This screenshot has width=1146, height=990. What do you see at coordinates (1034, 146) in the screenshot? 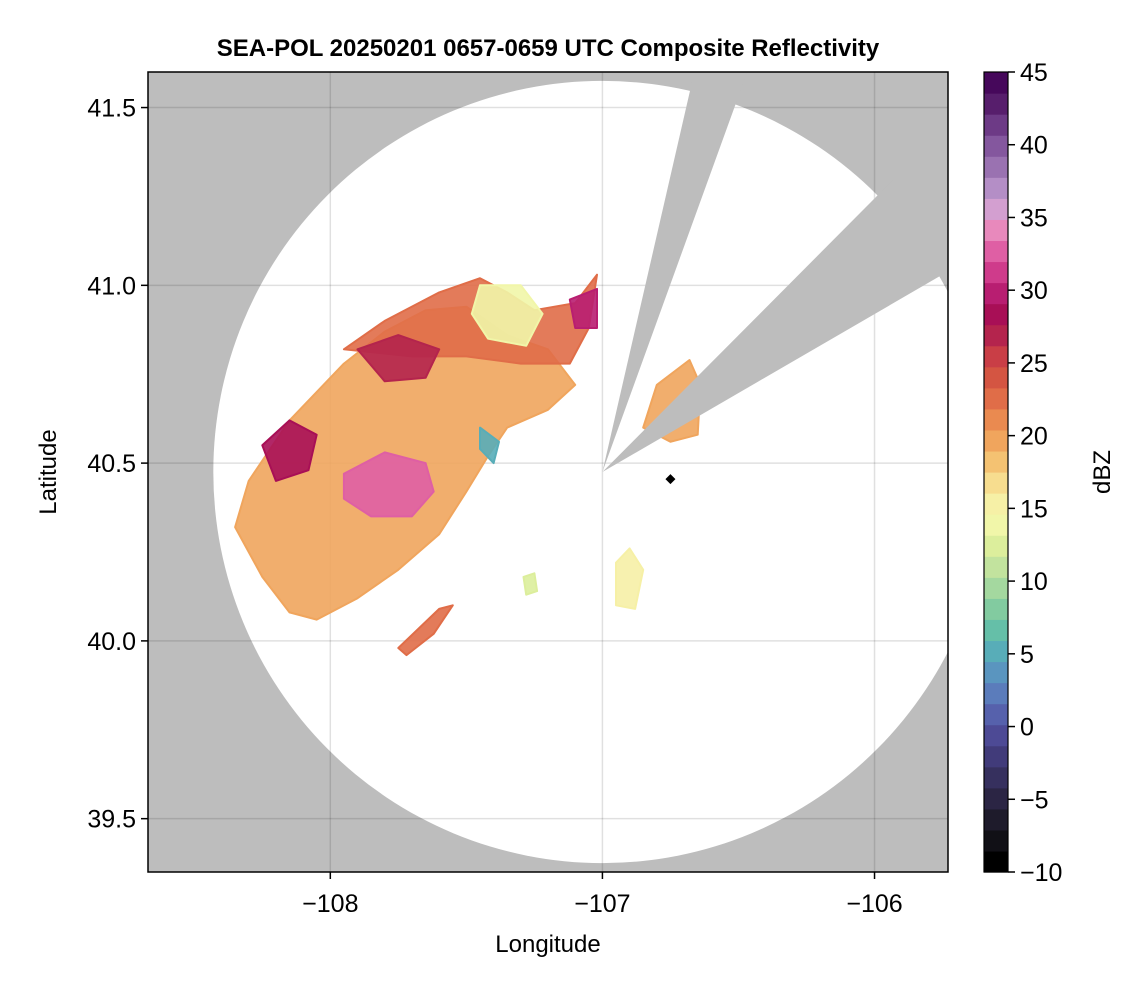
I see `colorbar-tick-label: 40` at bounding box center [1034, 146].